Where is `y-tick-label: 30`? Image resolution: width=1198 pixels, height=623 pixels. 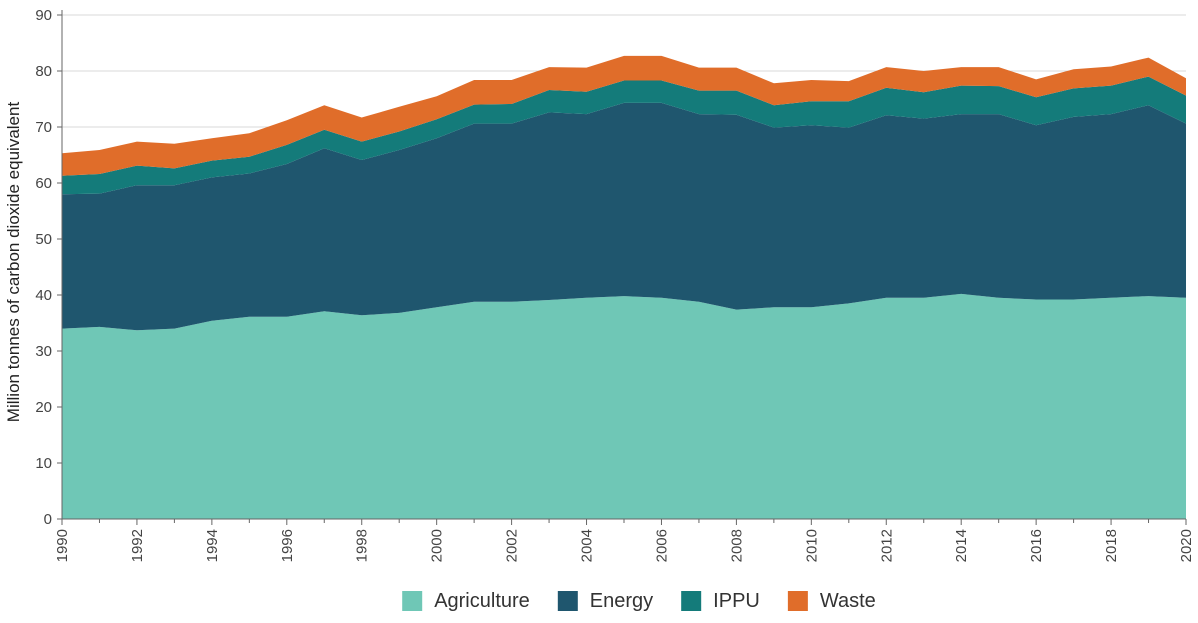 y-tick-label: 30 is located at coordinates (43, 351).